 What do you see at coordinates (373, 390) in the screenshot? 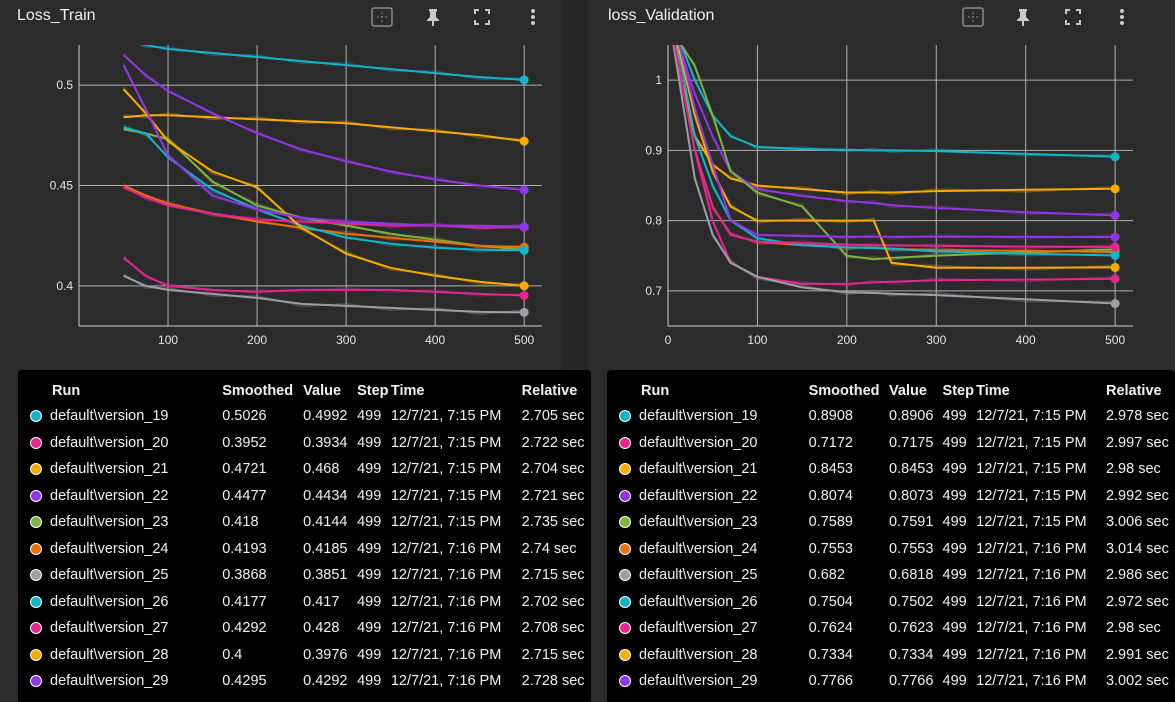
I see `legend-header-step: Step` at bounding box center [373, 390].